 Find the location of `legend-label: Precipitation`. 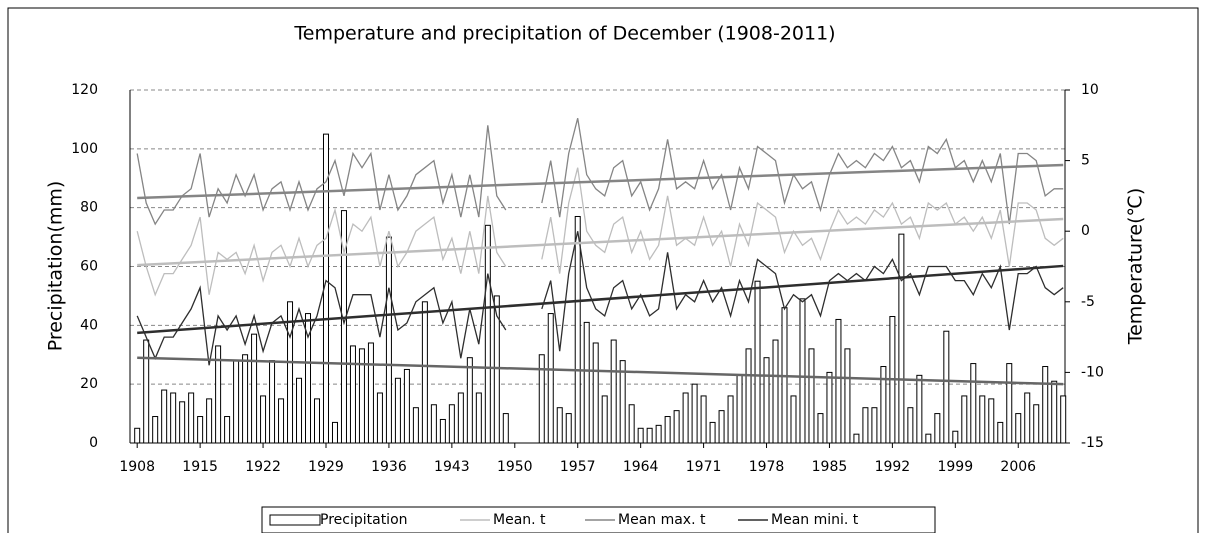

legend-label: Precipitation is located at coordinates (364, 520).